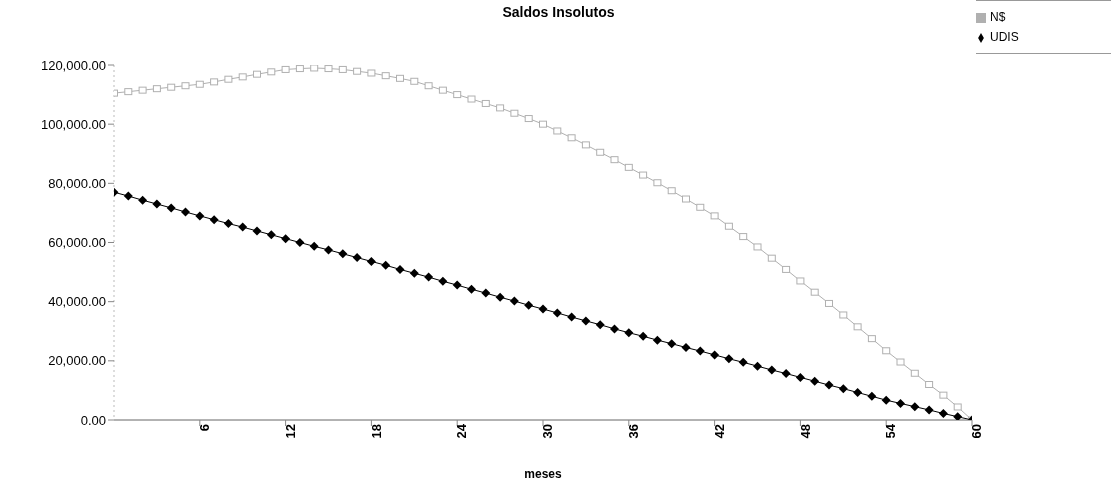 The image size is (1117, 486). Describe the element at coordinates (634, 431) in the screenshot. I see `x-tick-label: 36` at that location.